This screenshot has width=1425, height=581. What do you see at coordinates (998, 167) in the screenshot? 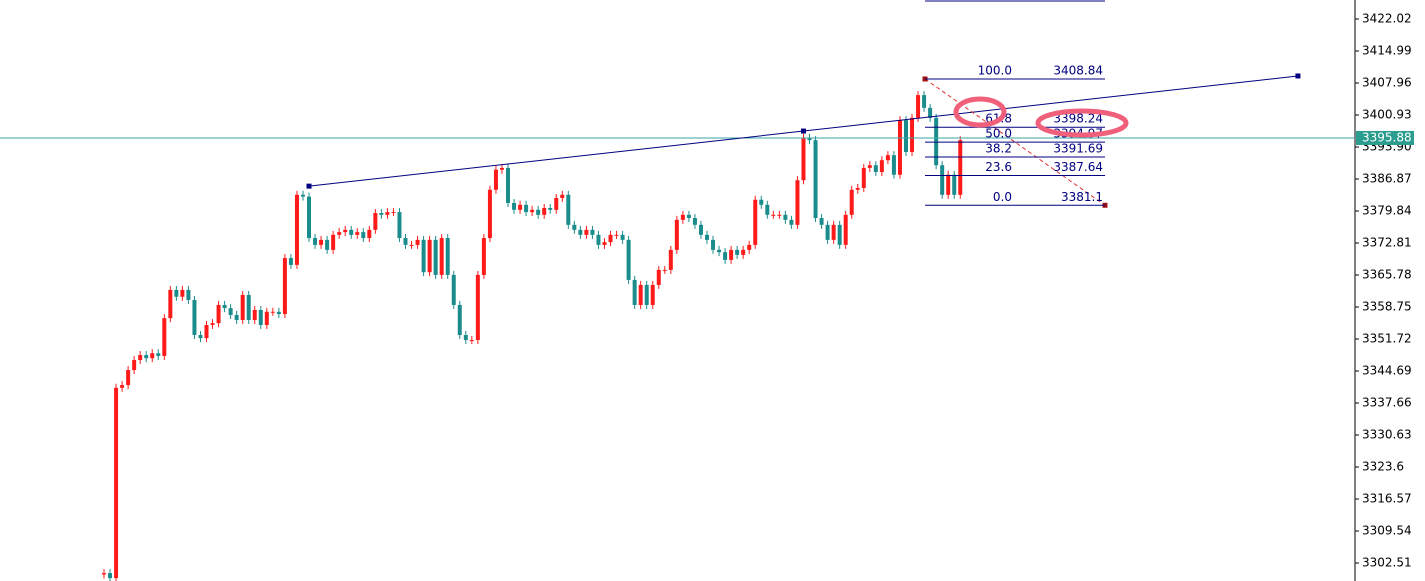
I see `fib-level-label: 23.6` at bounding box center [998, 167].